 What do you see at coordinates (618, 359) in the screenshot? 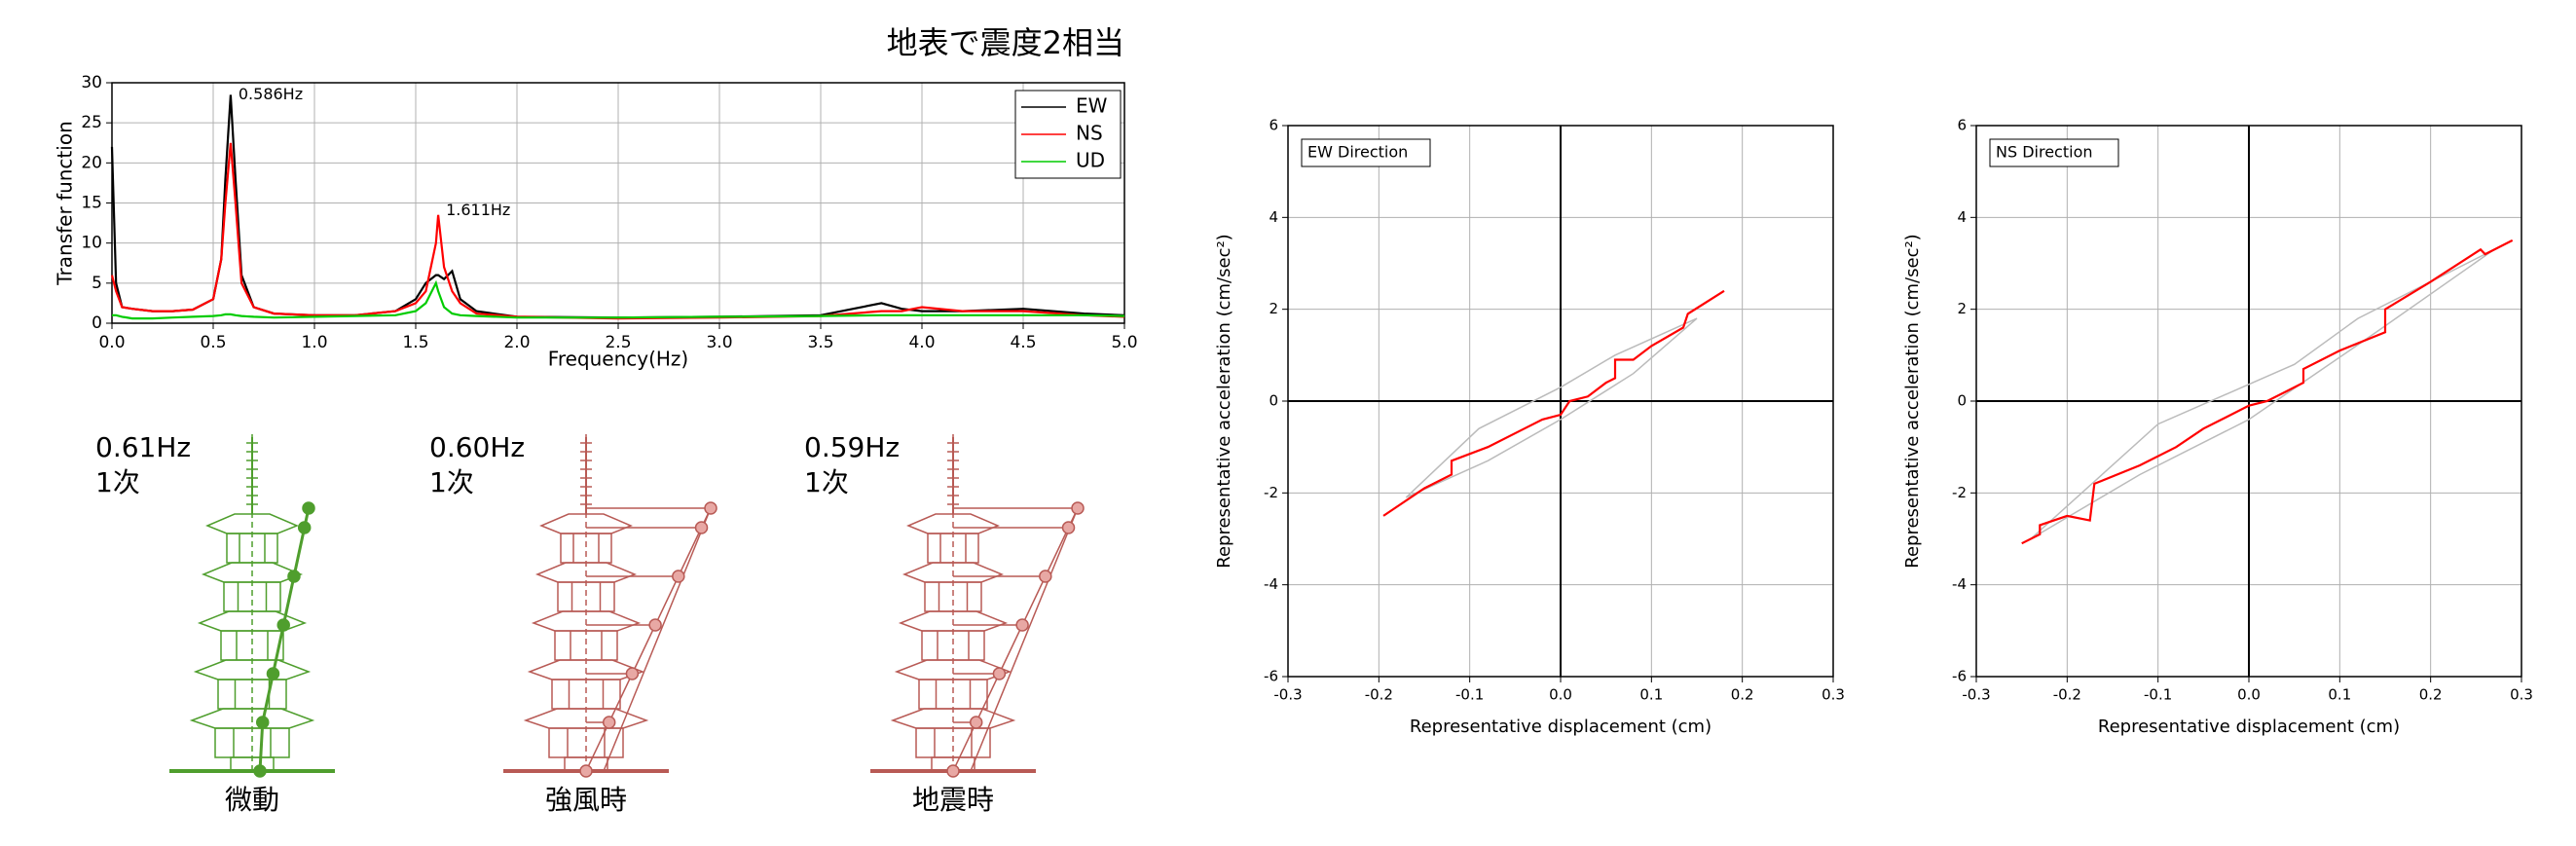
I see `x-axis-label: Frequency(Hz)` at bounding box center [618, 359].